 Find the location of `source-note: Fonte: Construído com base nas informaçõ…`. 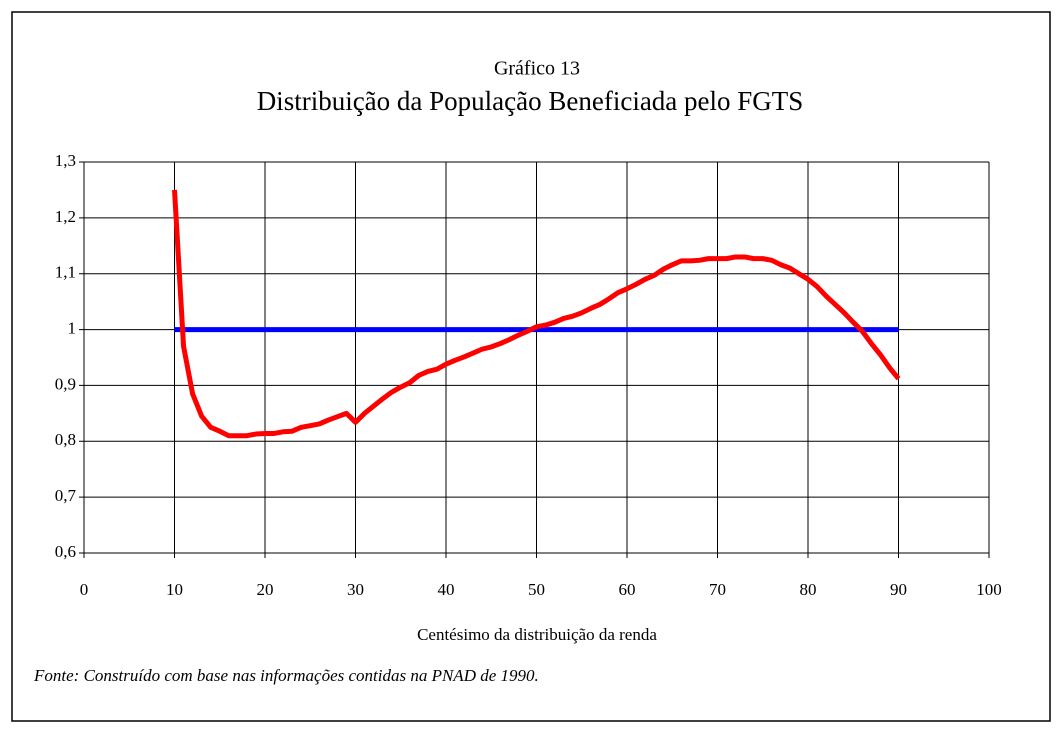

source-note: Fonte: Construído com base nas informaçõ… is located at coordinates (286, 675).